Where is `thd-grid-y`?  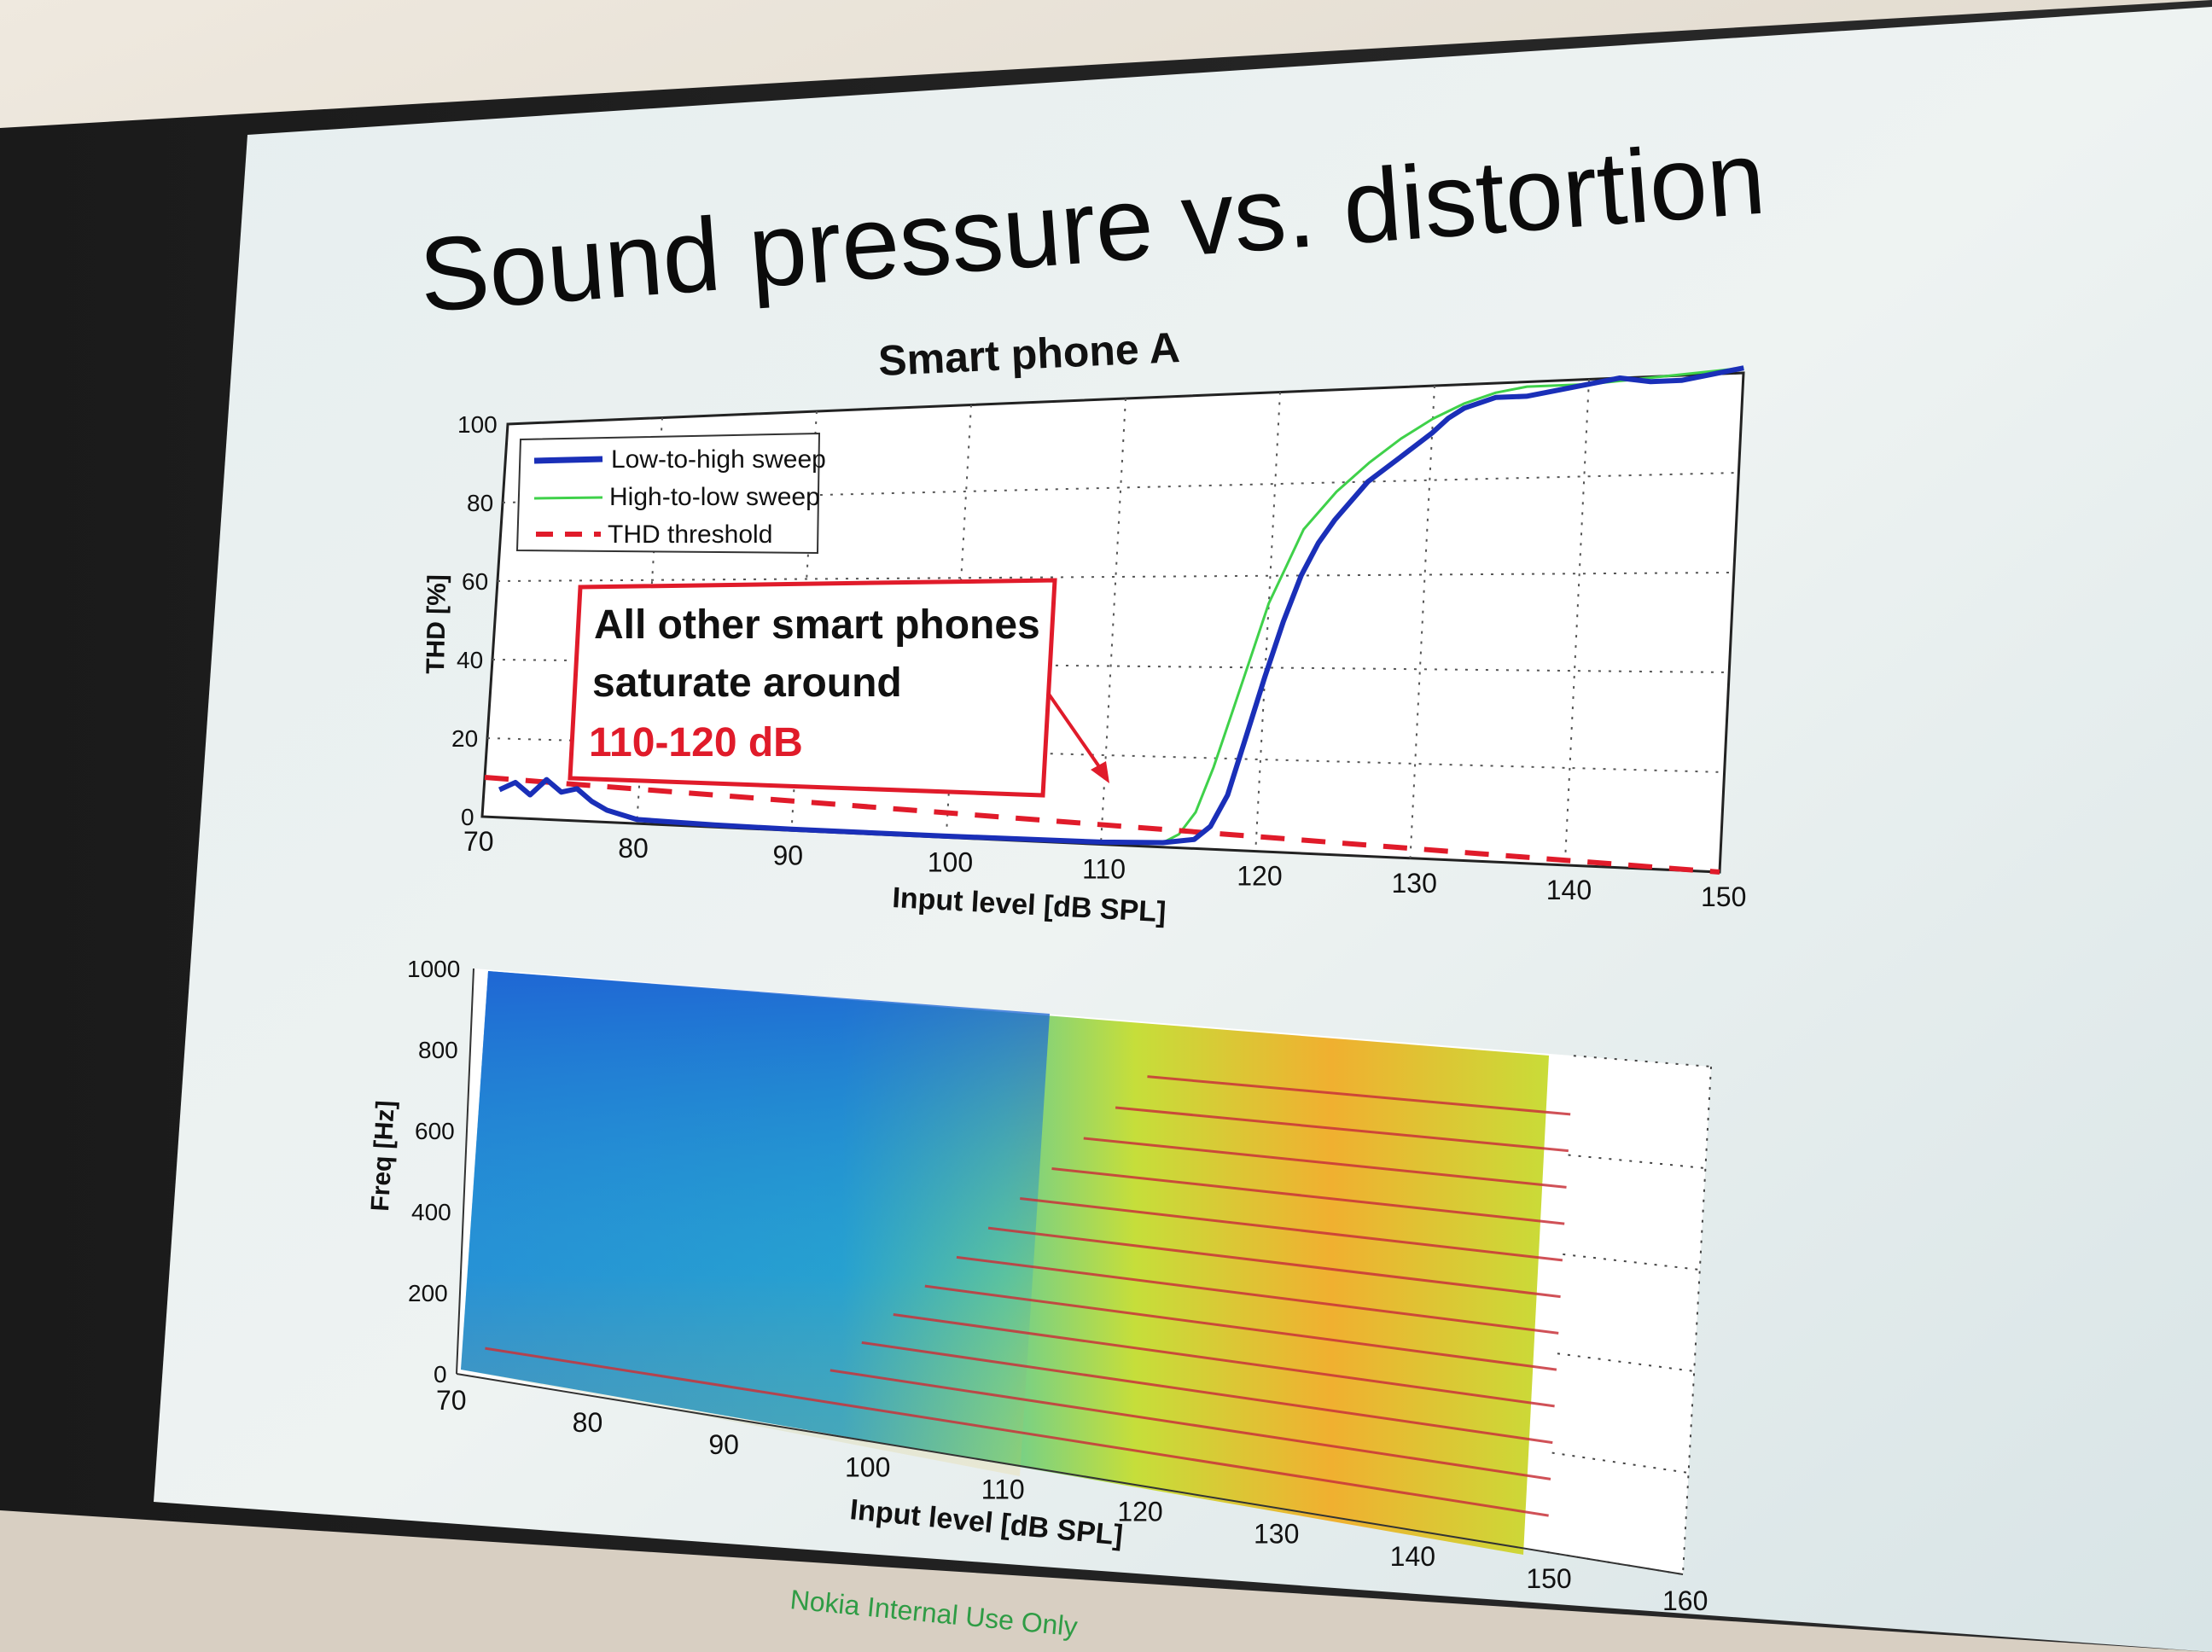
thd-grid-y is located at coordinates (1115, 577).